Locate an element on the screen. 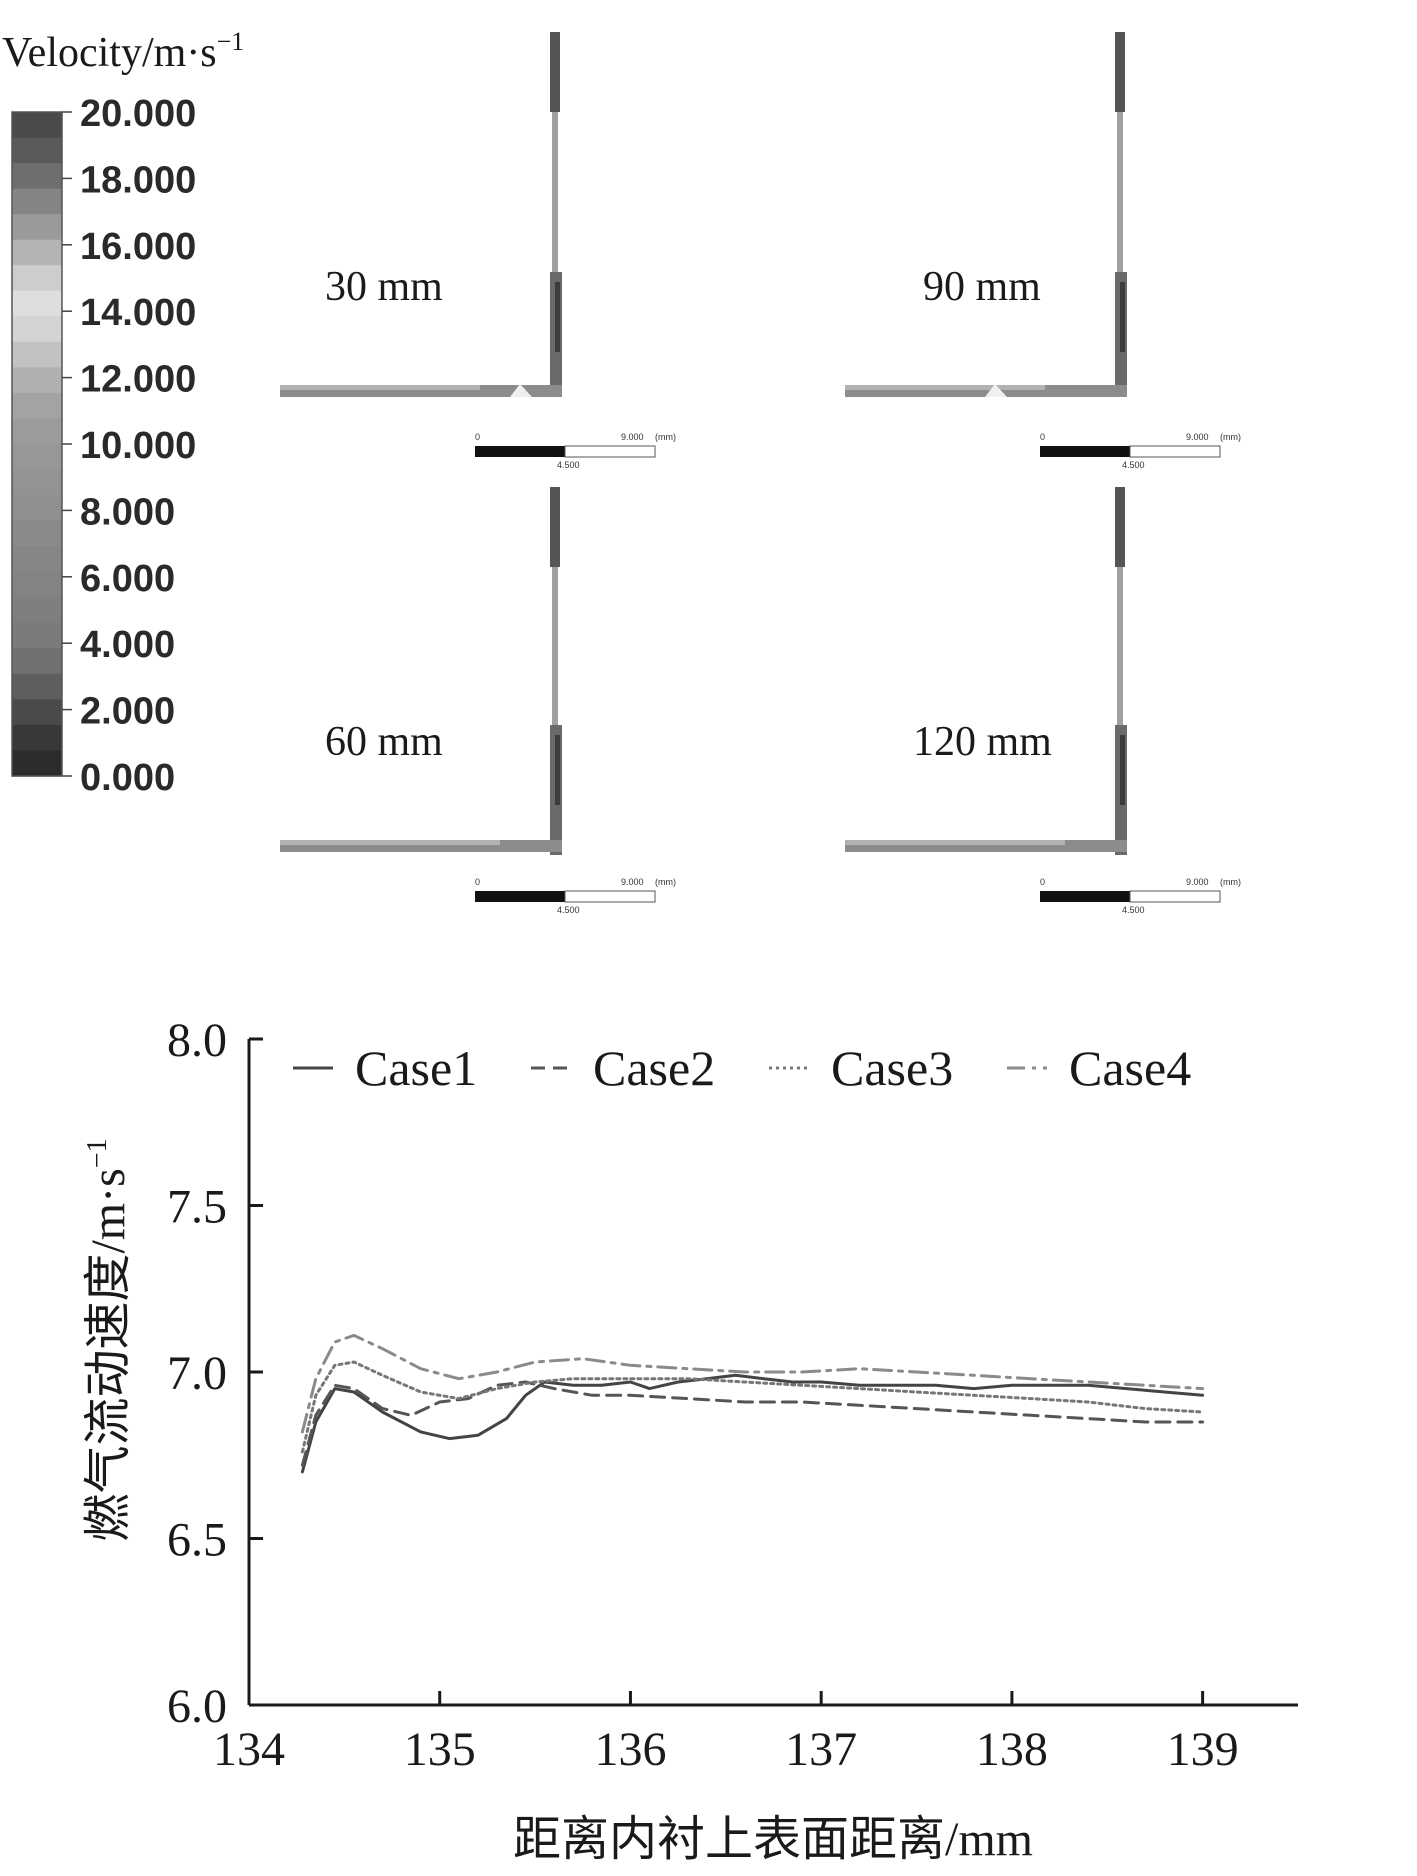 This screenshot has height=1876, width=1417. series-line-case4 is located at coordinates (752, 1383).